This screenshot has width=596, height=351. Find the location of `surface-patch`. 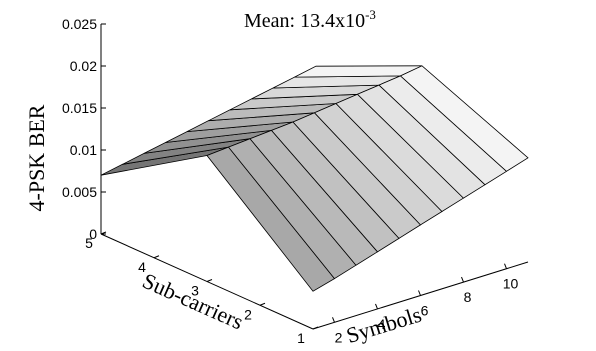

surface-patch is located at coordinates (464, 118).